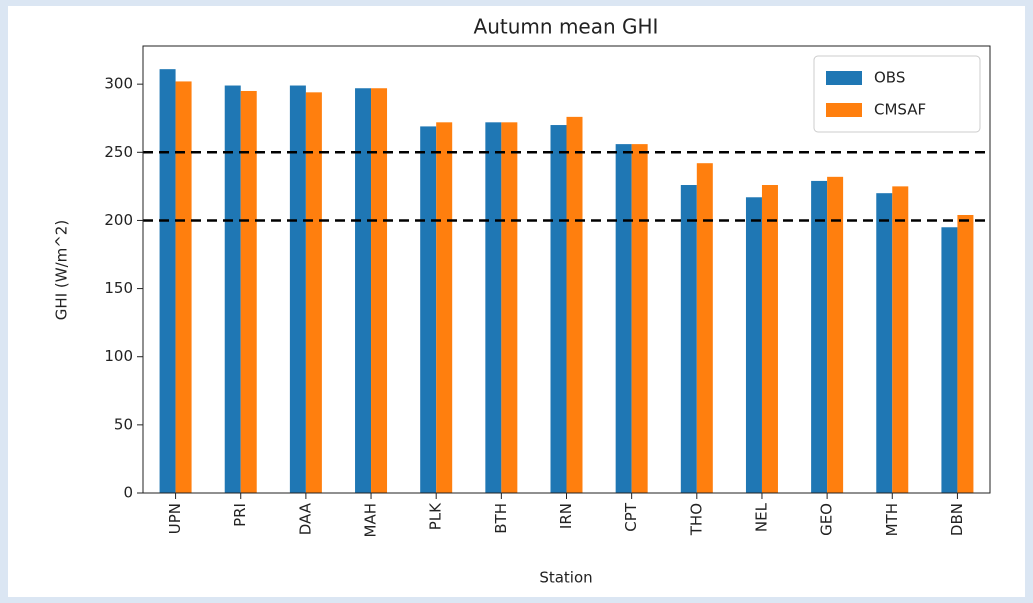  Describe the element at coordinates (305, 518) in the screenshot. I see `x-tick-label: DAA` at that location.